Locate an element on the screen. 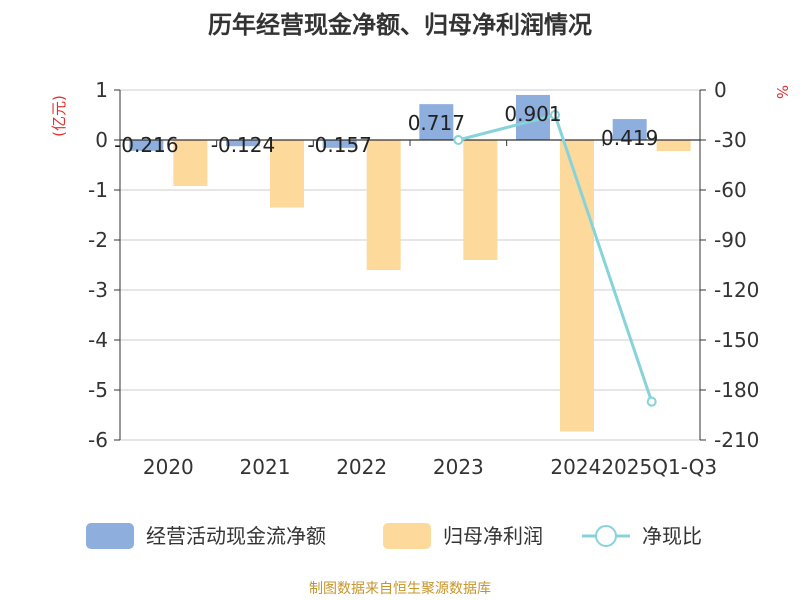  category-label: 2021 is located at coordinates (265, 467).